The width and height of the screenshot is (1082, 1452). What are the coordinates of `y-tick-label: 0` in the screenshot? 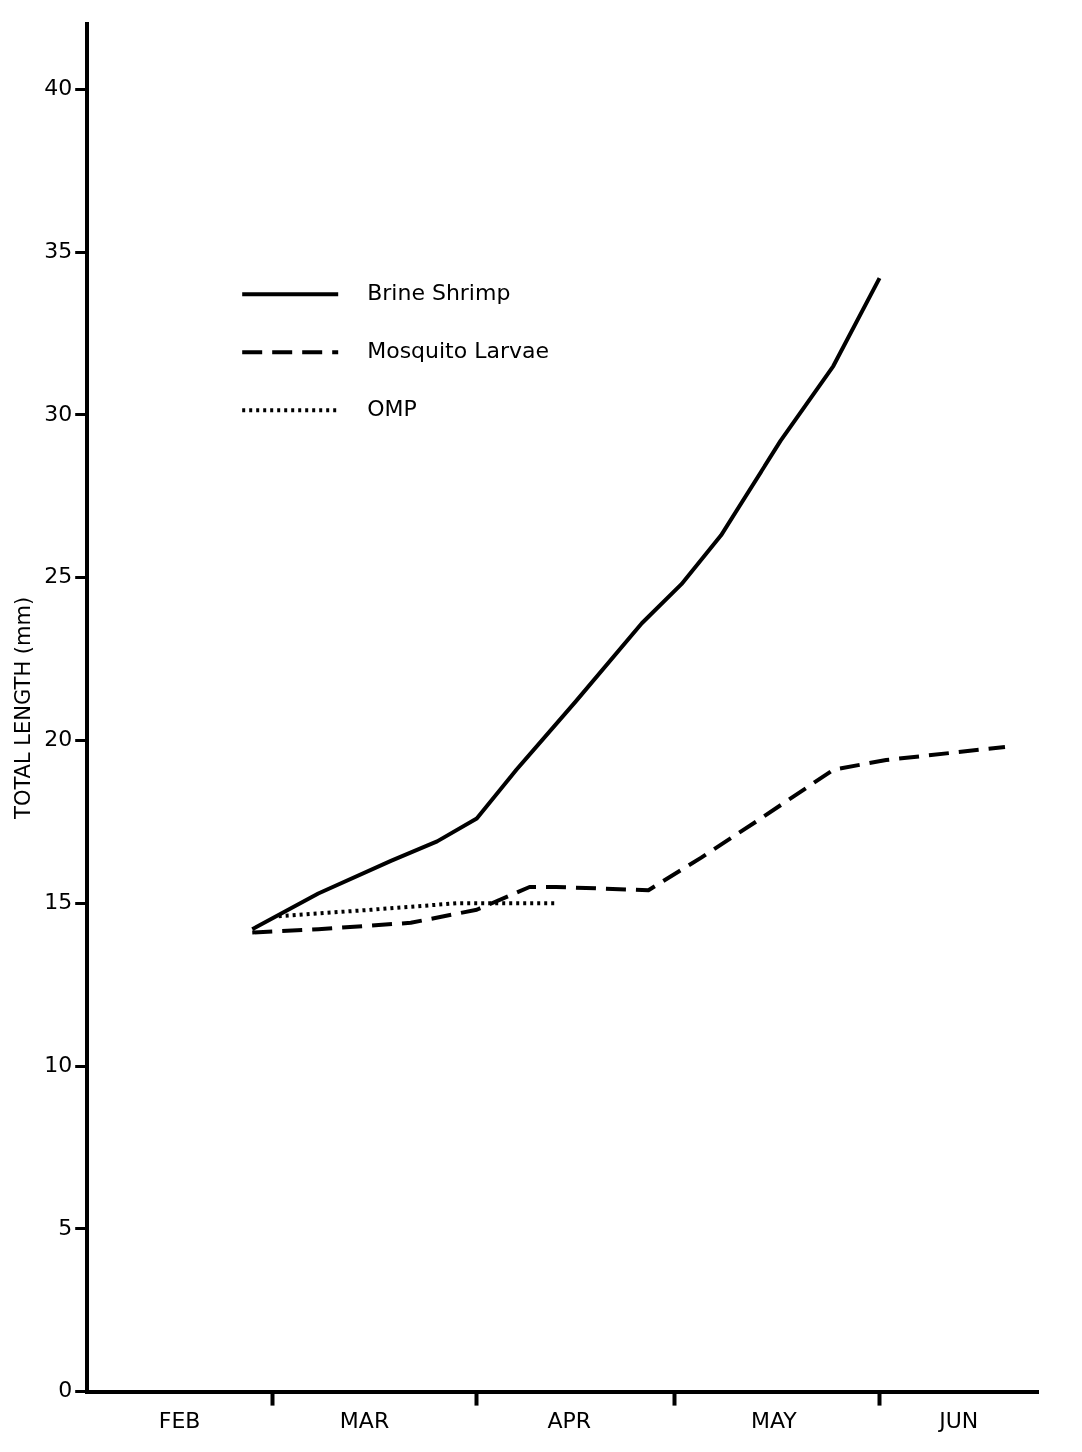 It's located at (65, 1390).